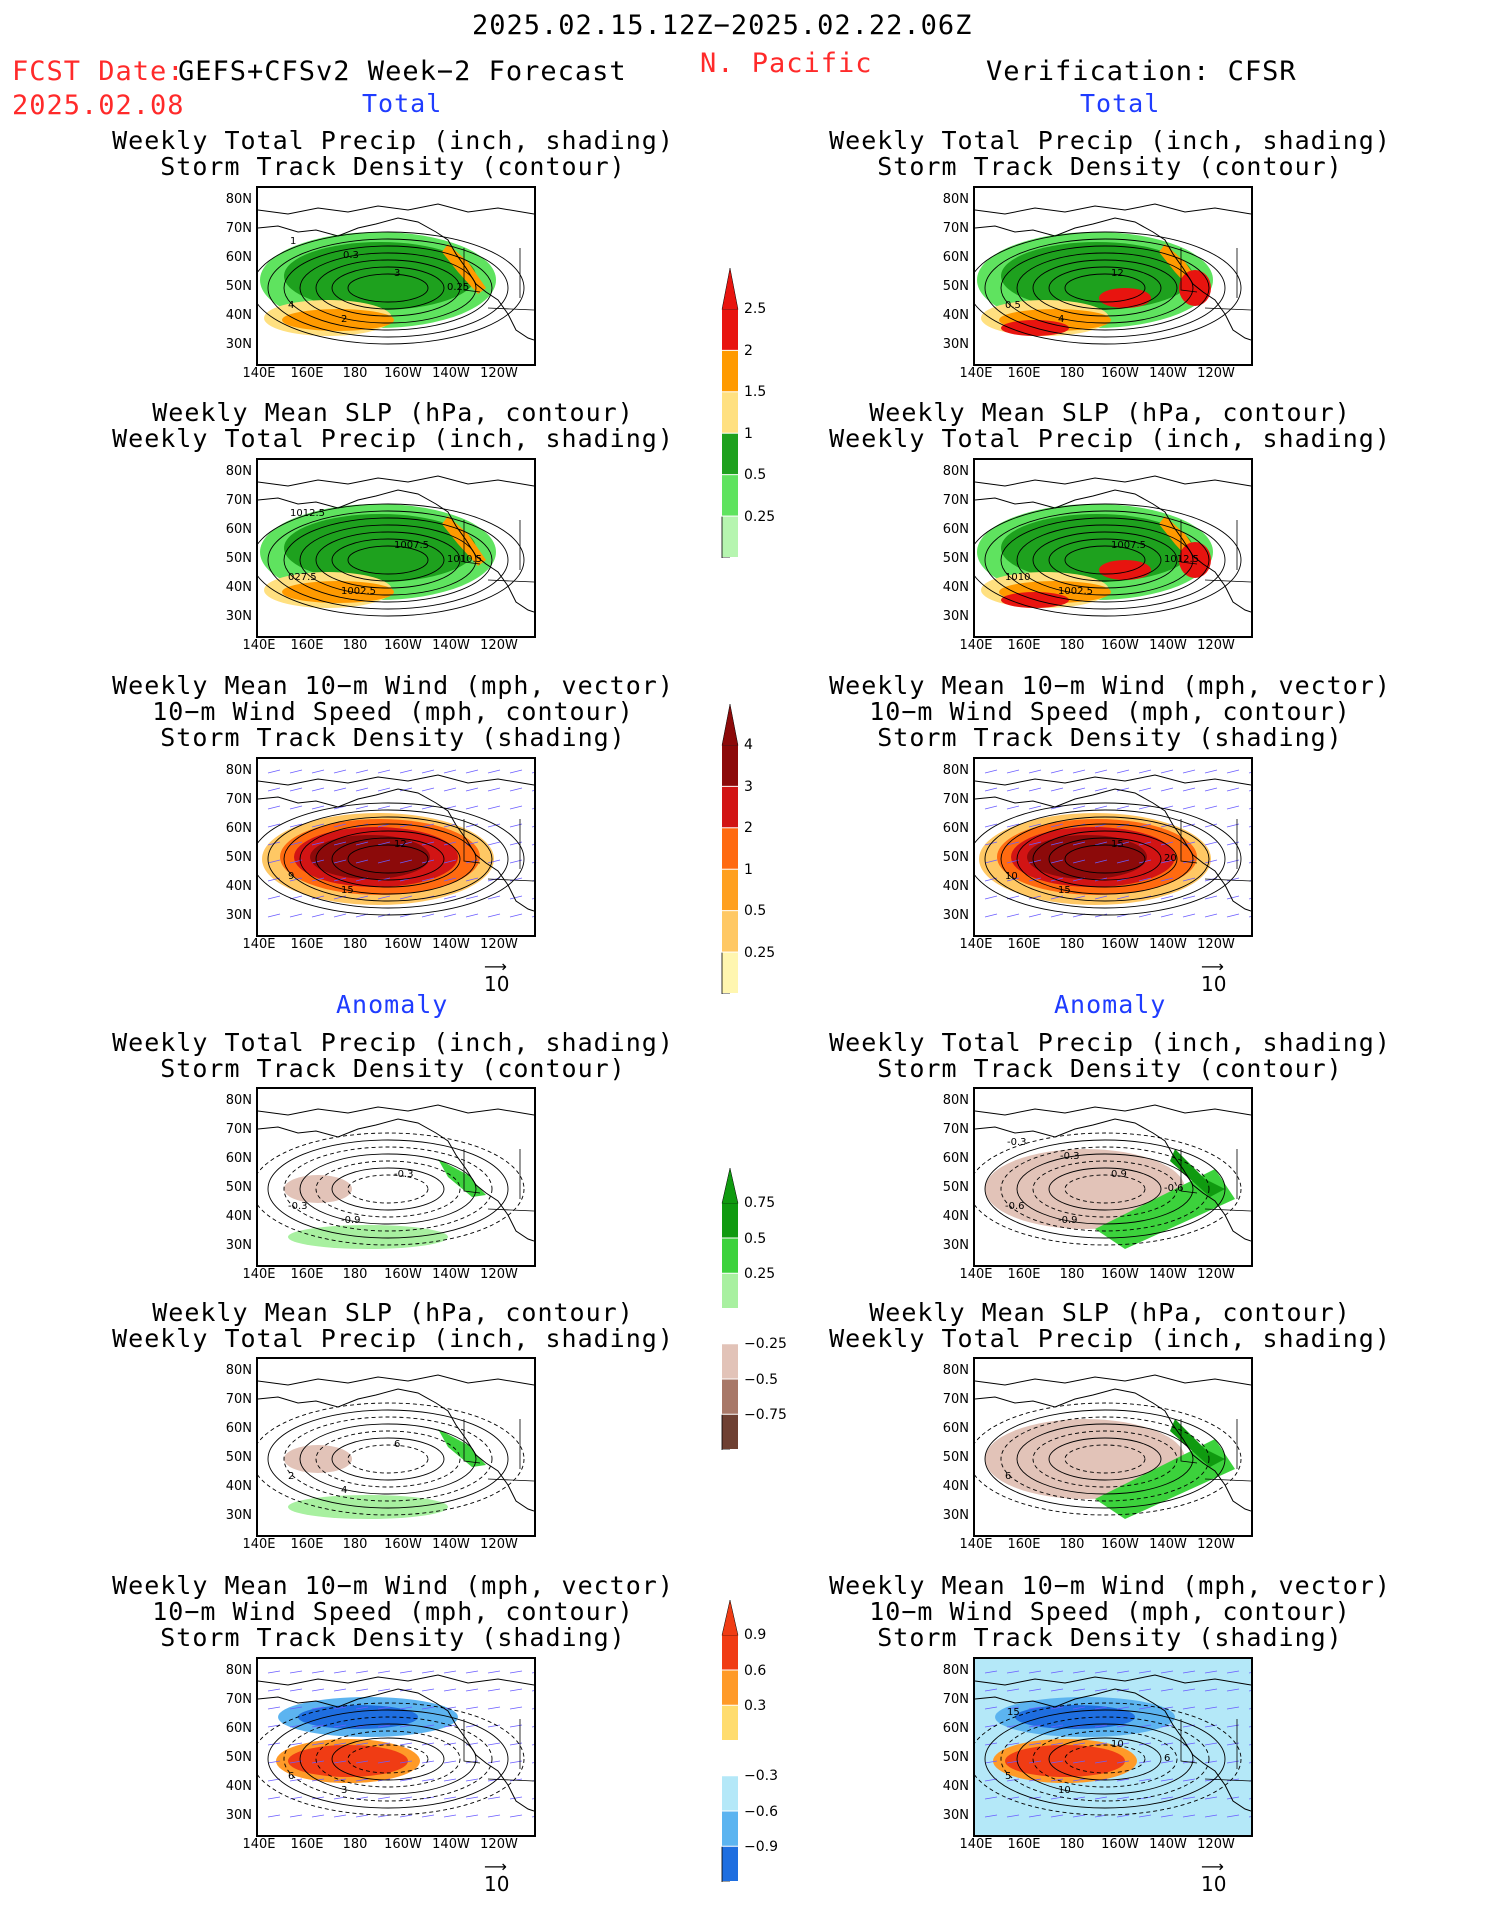 The width and height of the screenshot is (1487, 1925). I want to click on map-v-wind-track-anom: 5 10 10 6 15, so click(1113, 1747).